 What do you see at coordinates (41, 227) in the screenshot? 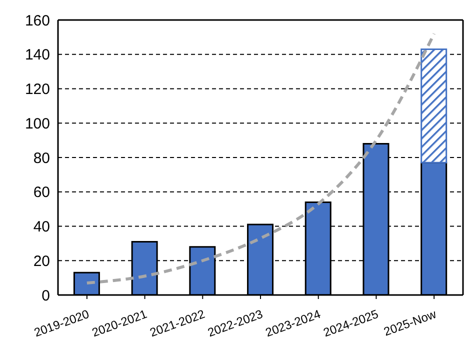
I see `y-tick-label: 40` at bounding box center [41, 227].